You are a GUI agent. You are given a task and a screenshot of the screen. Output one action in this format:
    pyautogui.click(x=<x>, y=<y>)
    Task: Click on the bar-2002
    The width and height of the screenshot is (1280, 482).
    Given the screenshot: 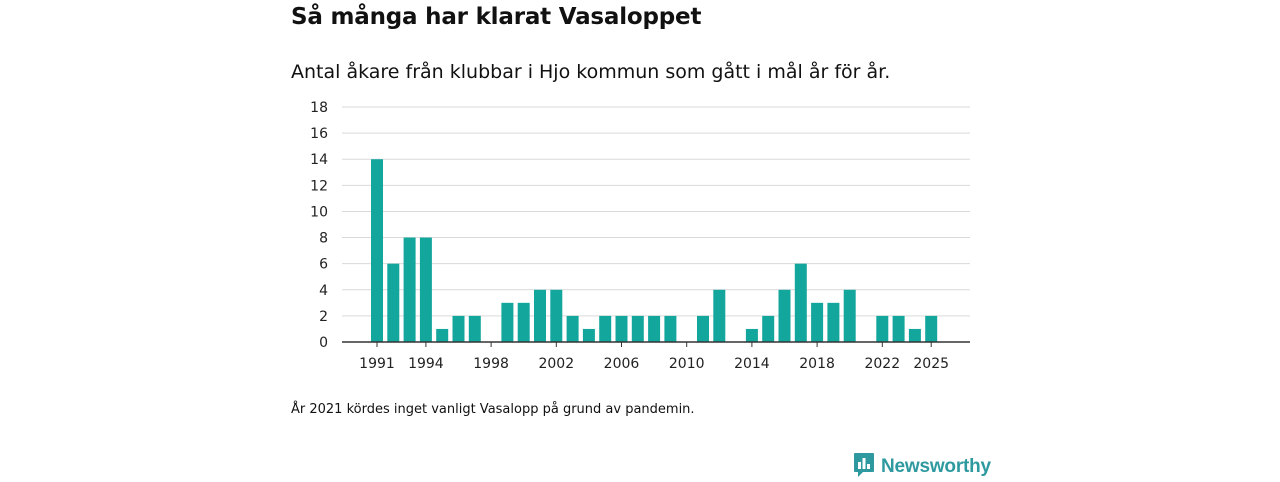 What is the action you would take?
    pyautogui.click(x=556, y=315)
    